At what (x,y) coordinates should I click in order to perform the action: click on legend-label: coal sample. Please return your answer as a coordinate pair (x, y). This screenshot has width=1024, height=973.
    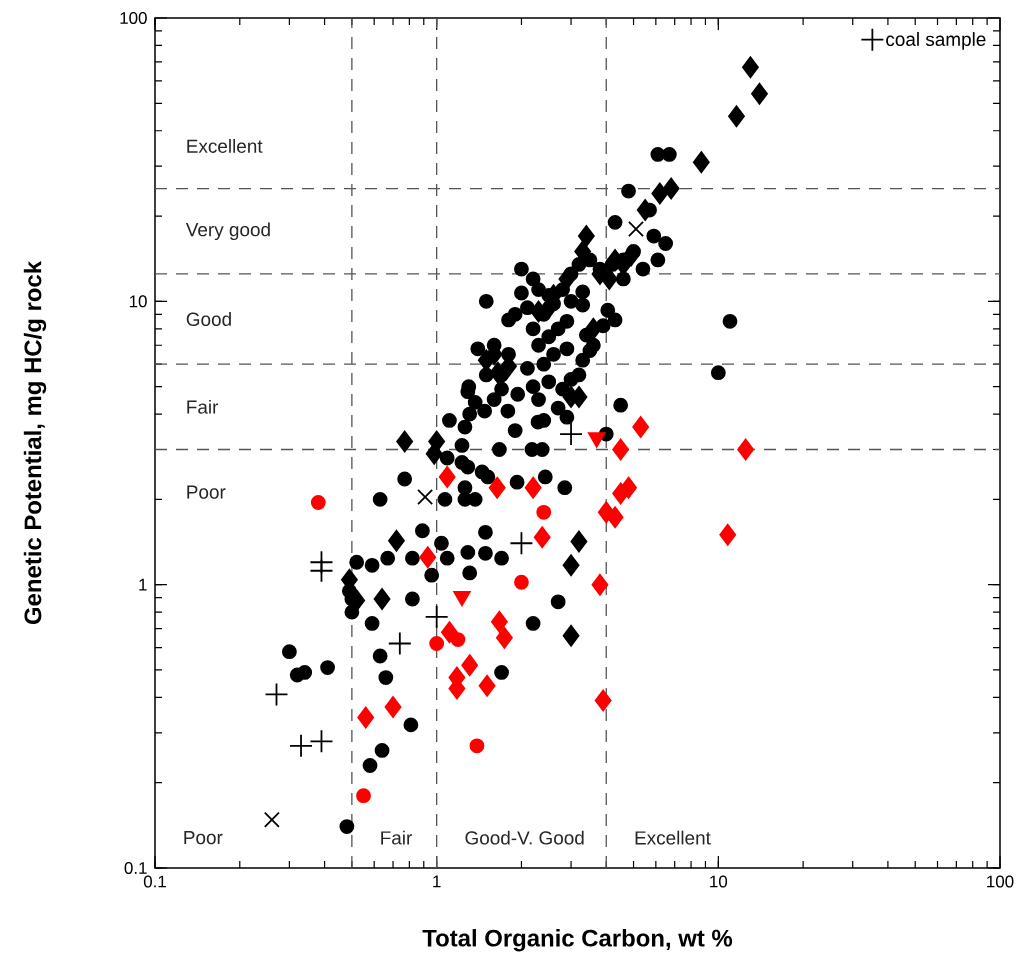
    Looking at the image, I should click on (936, 41).